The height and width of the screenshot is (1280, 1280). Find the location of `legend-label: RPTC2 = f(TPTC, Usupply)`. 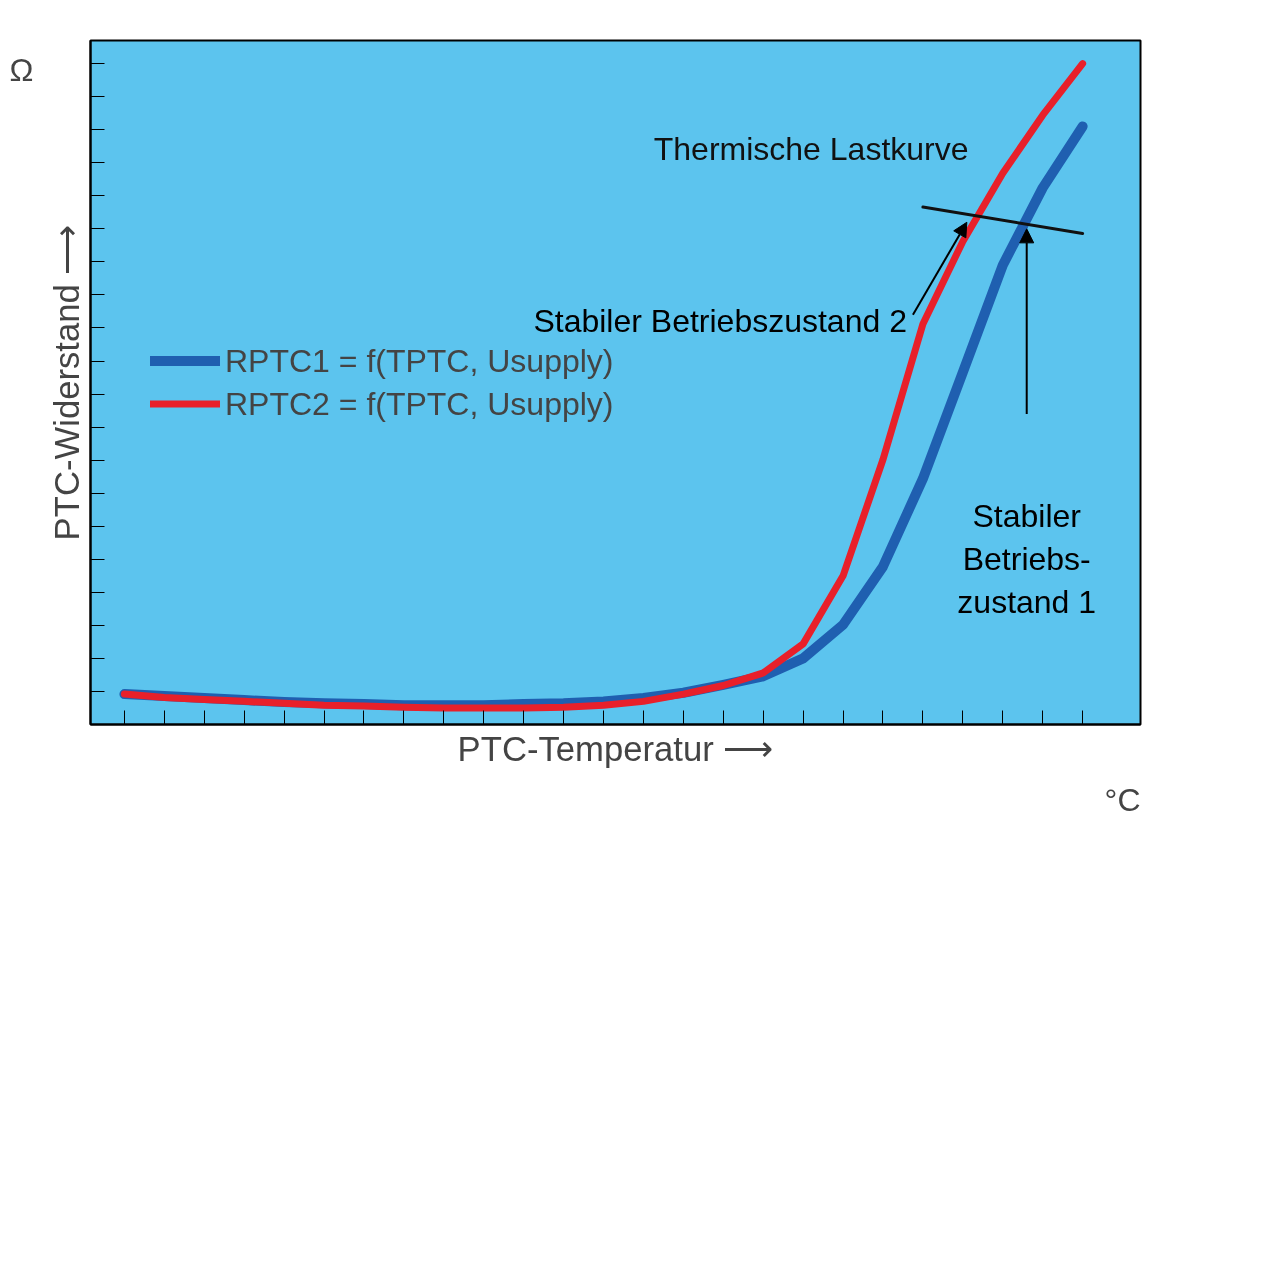

legend-label: RPTC2 = f(TPTC, Usupply) is located at coordinates (419, 404).